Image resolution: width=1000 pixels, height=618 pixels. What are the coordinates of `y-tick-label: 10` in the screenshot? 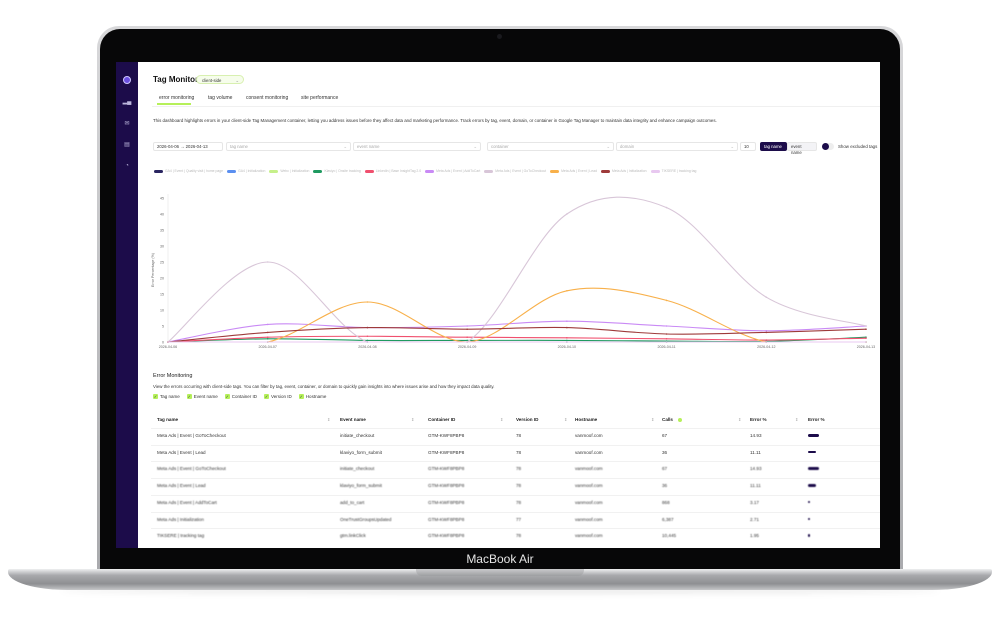 It's located at (162, 310).